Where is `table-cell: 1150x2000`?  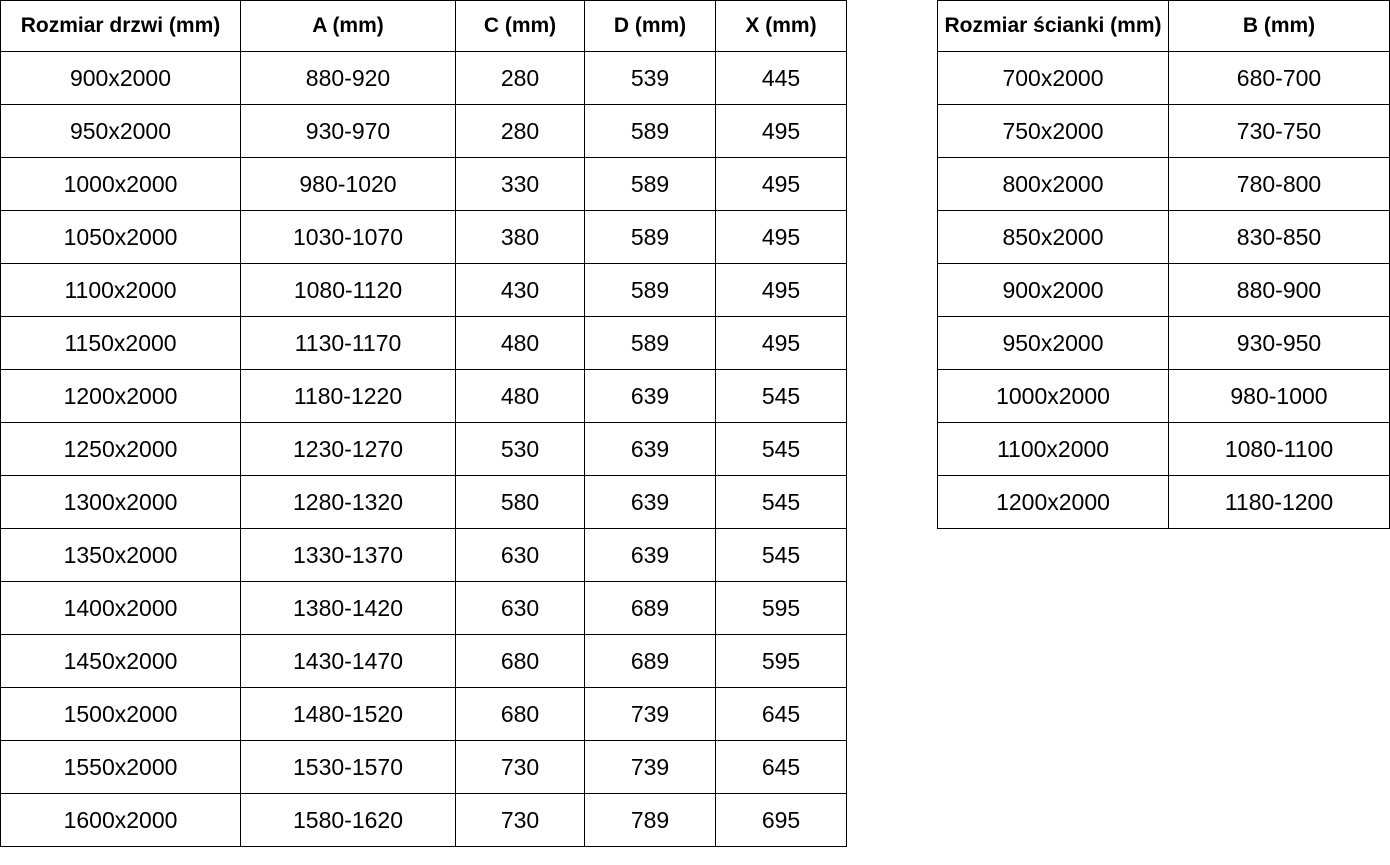
table-cell: 1150x2000 is located at coordinates (120, 343).